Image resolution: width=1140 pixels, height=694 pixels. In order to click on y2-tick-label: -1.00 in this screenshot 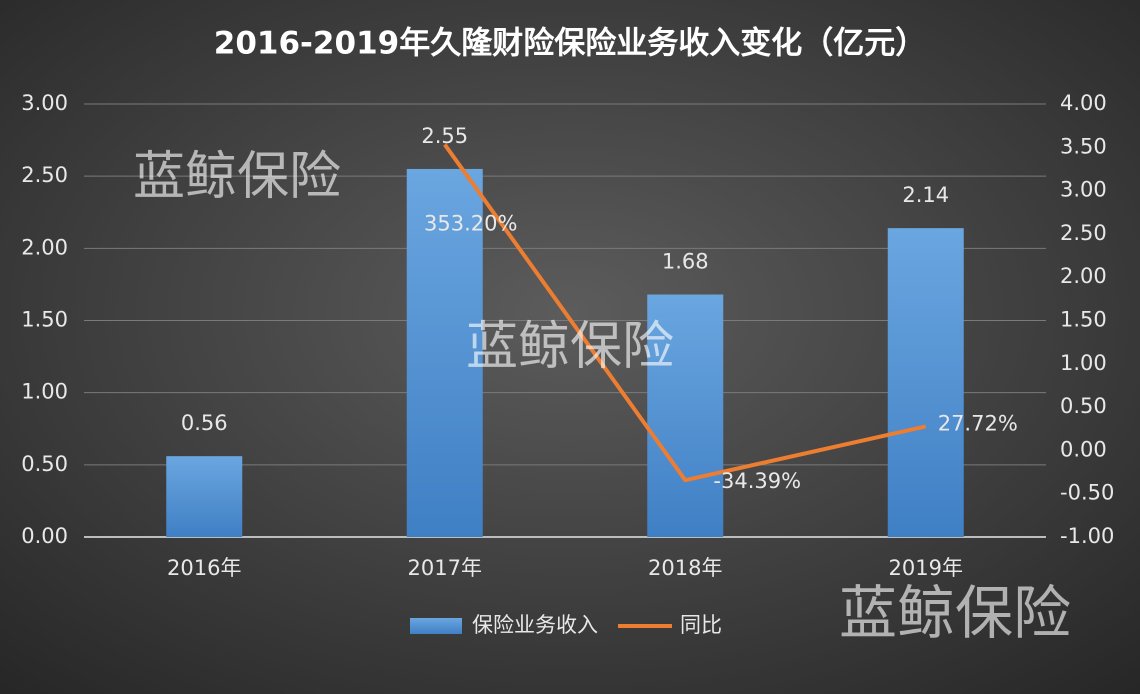, I will do `click(1087, 536)`.